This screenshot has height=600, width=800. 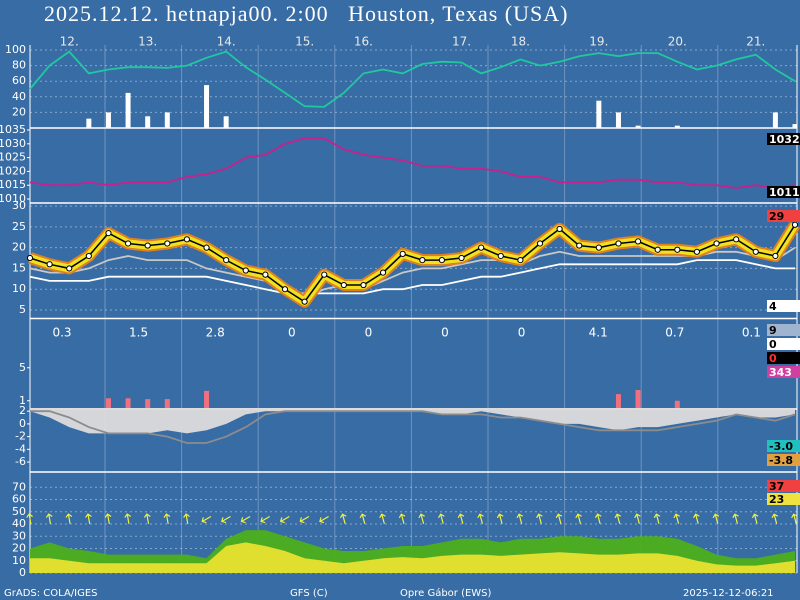 I want to click on value-box-label: 1011, so click(x=784, y=192).